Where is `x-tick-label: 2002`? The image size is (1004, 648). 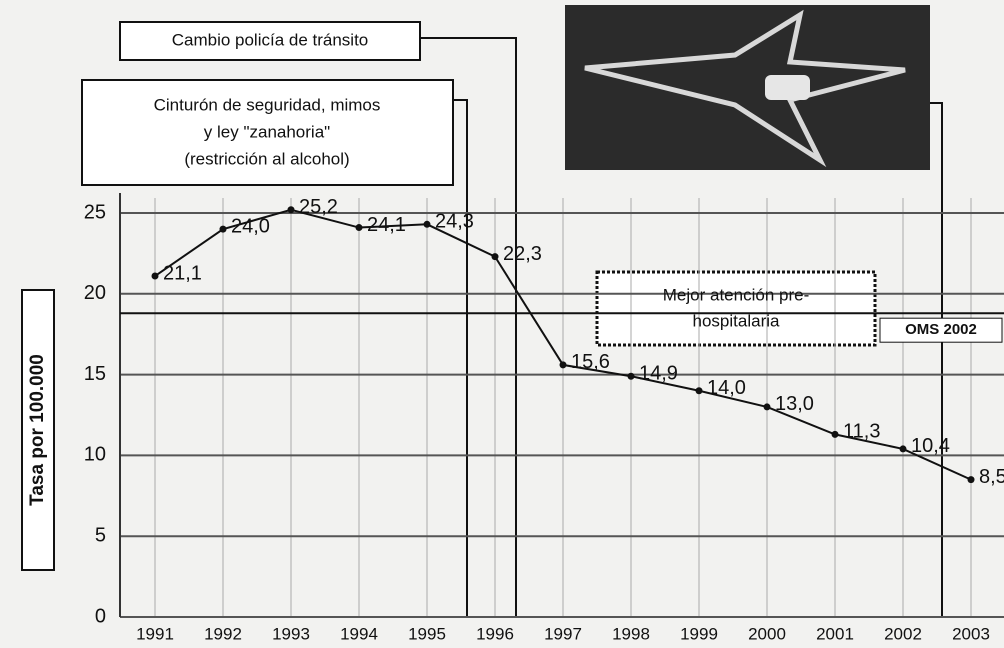
x-tick-label: 2002 is located at coordinates (903, 633).